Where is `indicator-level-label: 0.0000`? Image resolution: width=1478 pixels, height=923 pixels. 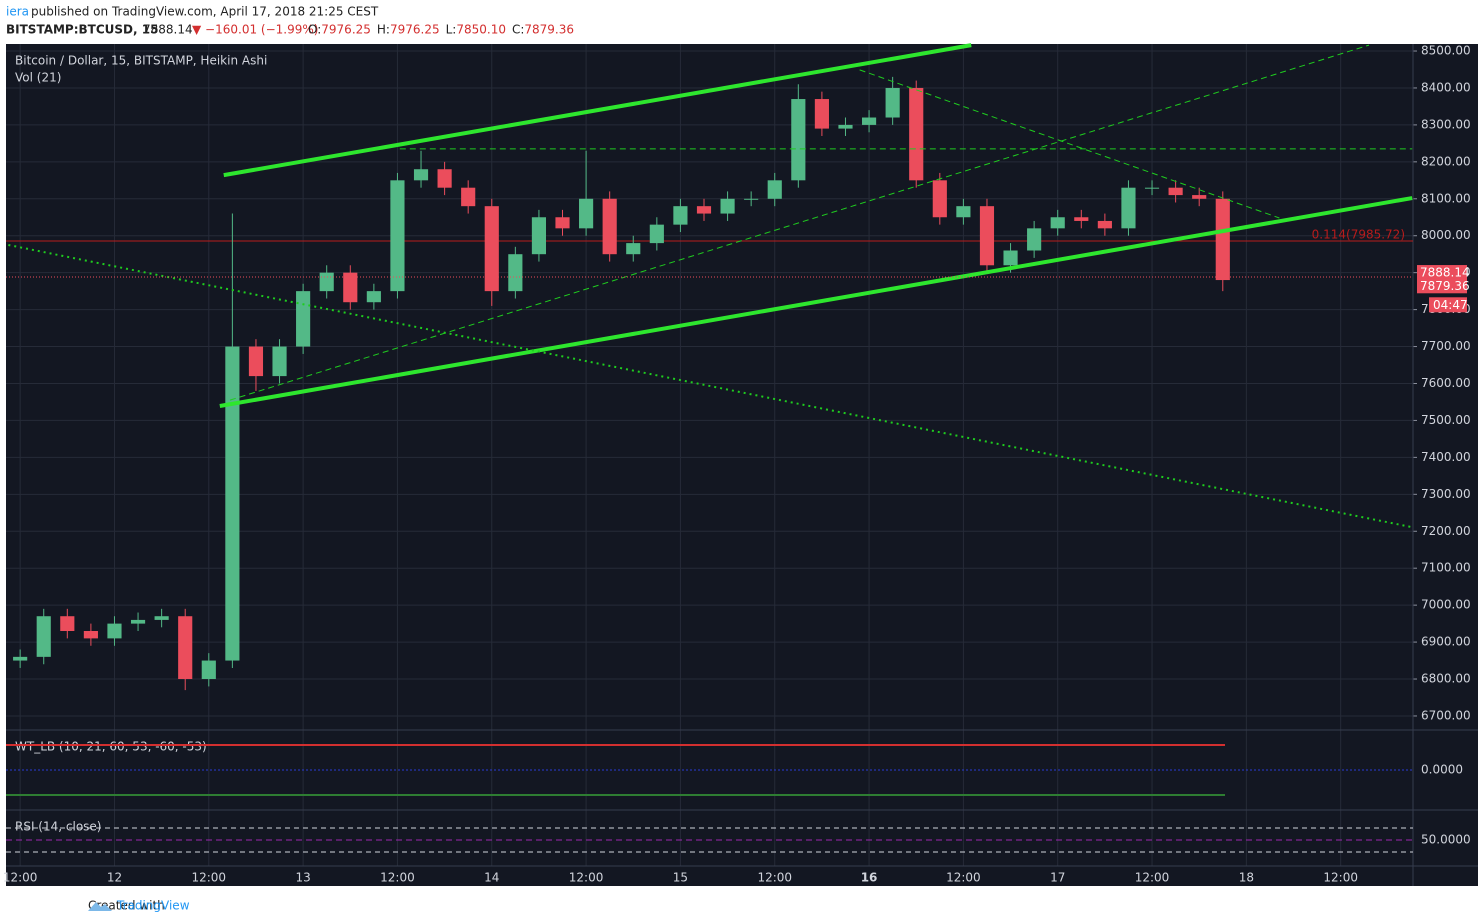 indicator-level-label: 0.0000 is located at coordinates (1442, 770).